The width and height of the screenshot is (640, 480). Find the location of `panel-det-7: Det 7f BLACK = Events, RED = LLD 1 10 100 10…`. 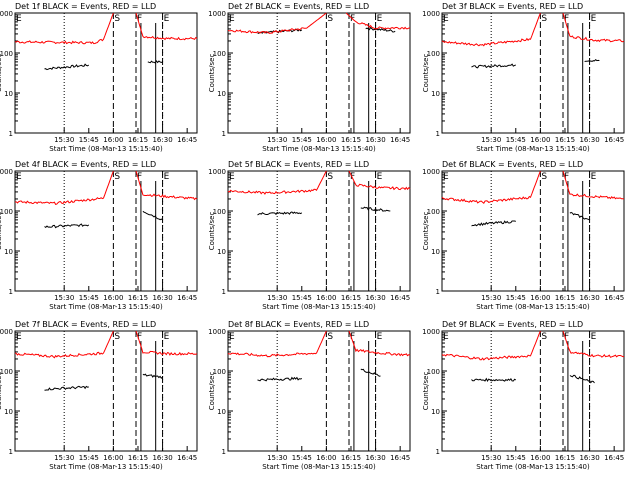

panel-det-7: Det 7f BLACK = Events, RED = LLD 1 10 100 10… is located at coordinates (99, 395).